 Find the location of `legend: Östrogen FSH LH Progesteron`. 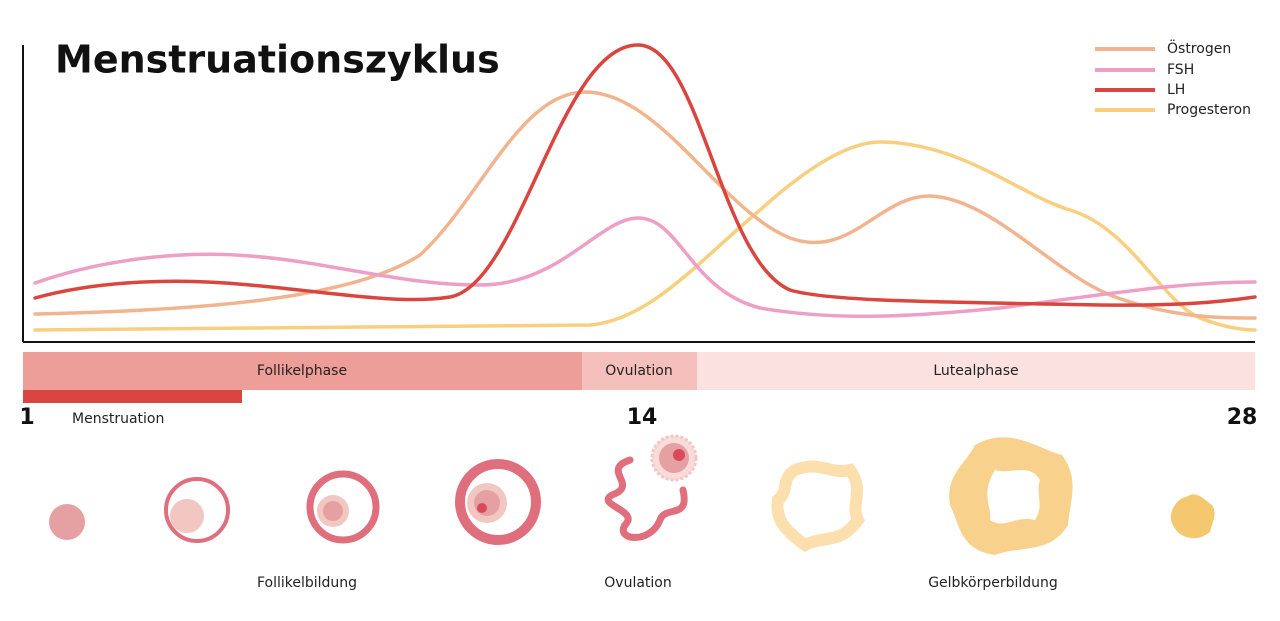

legend: Östrogen FSH LH Progesteron is located at coordinates (1173, 78).